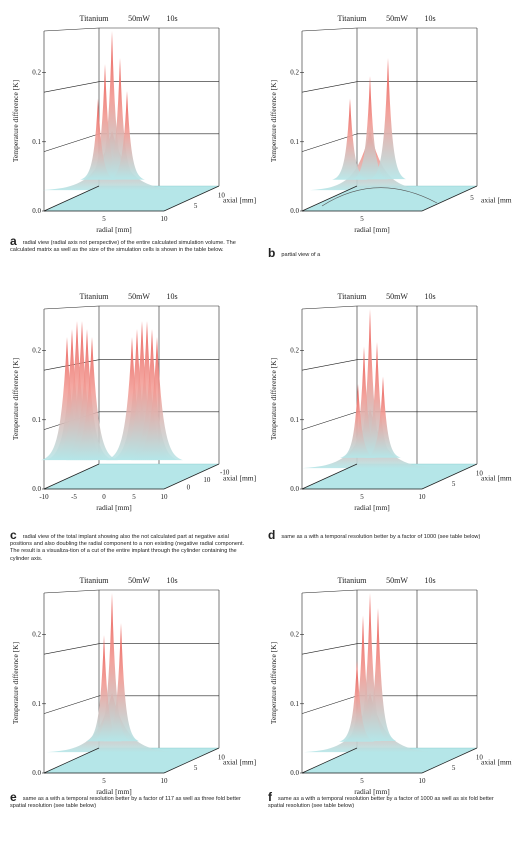 This screenshot has width=512, height=848. Describe the element at coordinates (13, 797) in the screenshot. I see `panel-letter: e` at that location.